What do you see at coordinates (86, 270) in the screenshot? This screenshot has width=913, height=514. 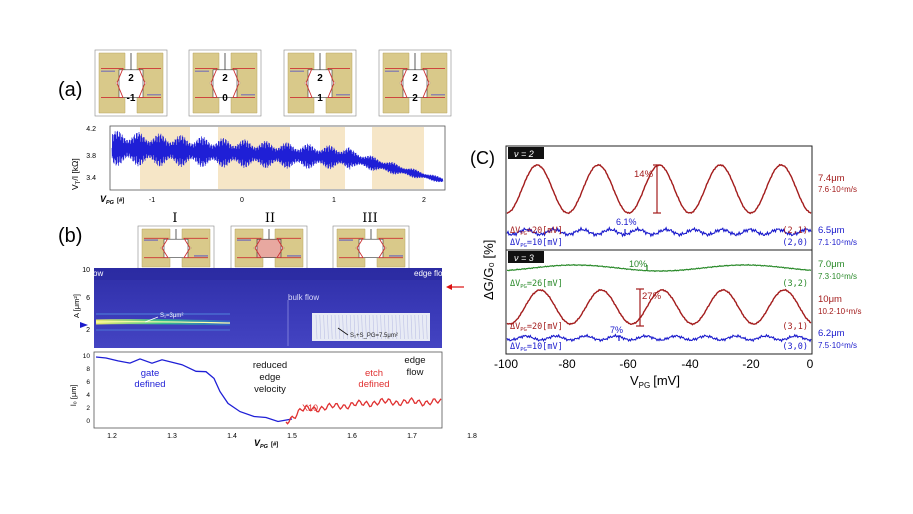 I see `map-ytick: 10` at bounding box center [86, 270].